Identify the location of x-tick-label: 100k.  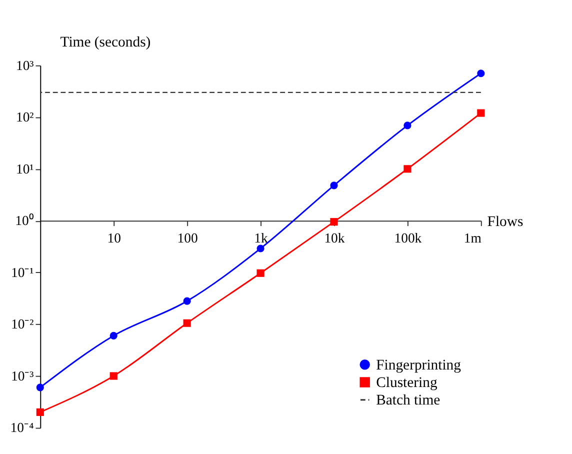
(408, 238).